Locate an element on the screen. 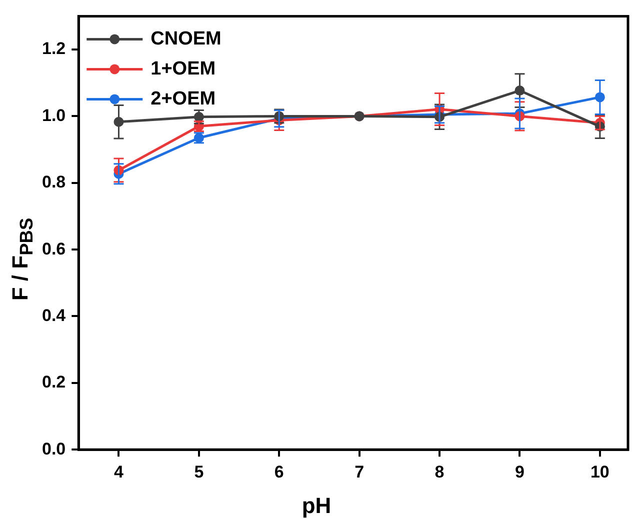  x-tick-label: 8 is located at coordinates (439, 472).